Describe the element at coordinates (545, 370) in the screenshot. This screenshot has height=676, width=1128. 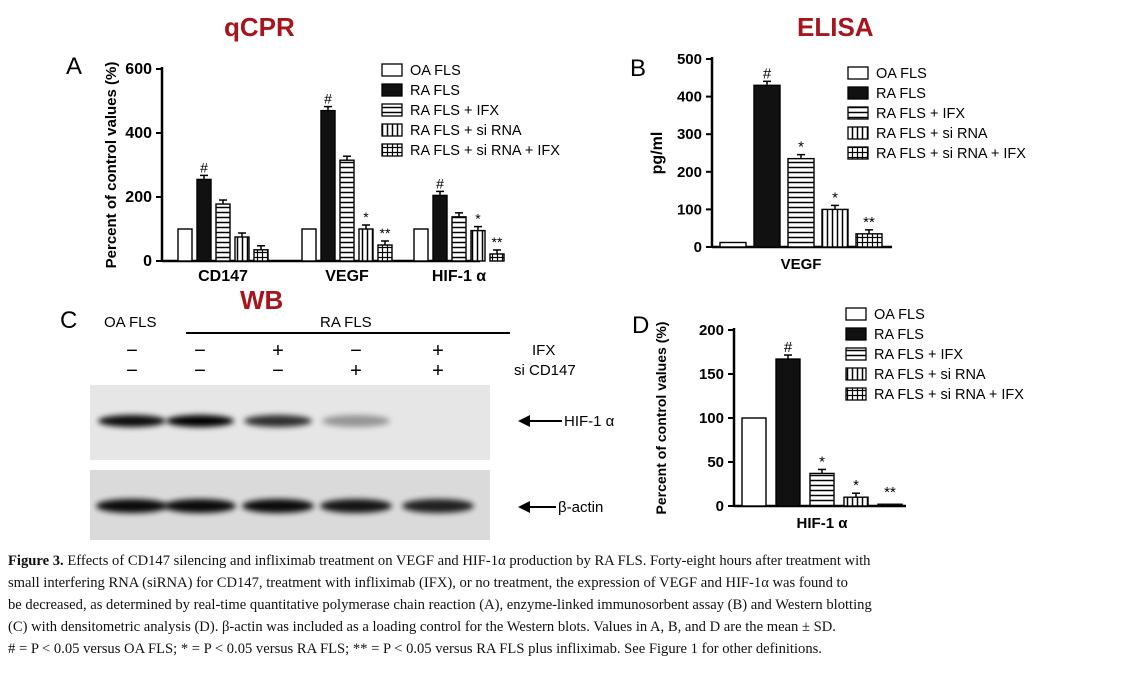
I see `blot-row-label-si: si CD147` at that location.